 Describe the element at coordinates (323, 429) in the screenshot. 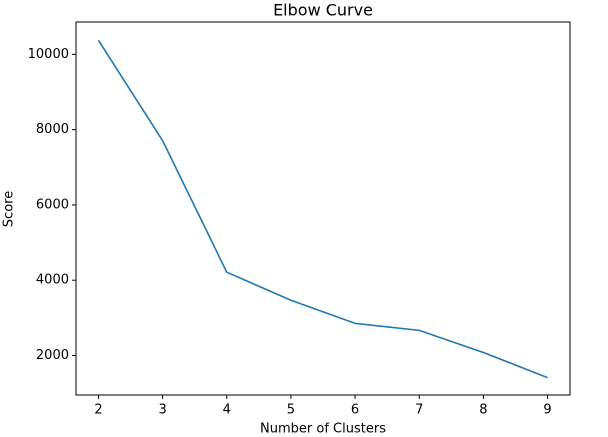

I see `x-axis-label: Number of Clusters` at that location.